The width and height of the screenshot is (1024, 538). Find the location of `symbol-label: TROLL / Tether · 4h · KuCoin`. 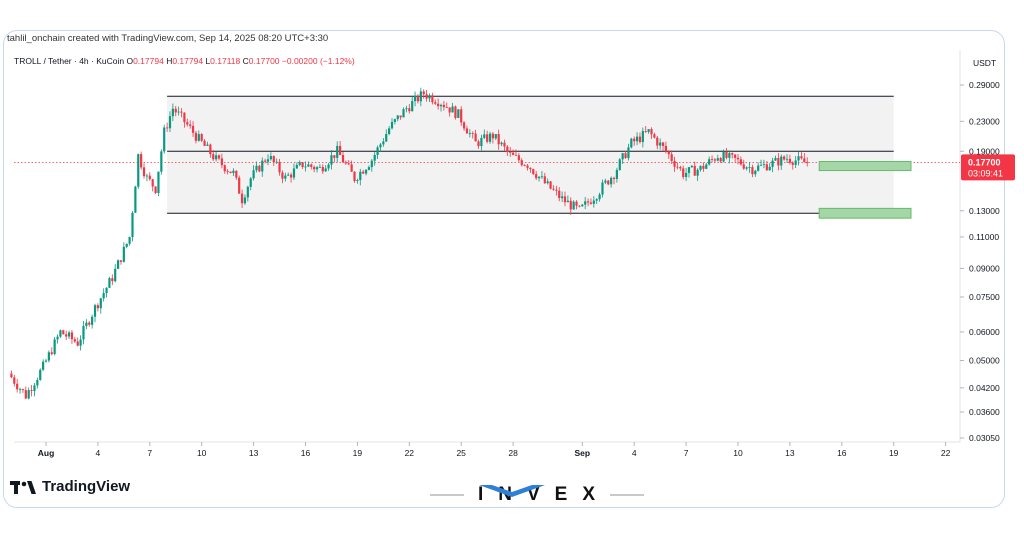

symbol-label: TROLL / Tether · 4h · KuCoin is located at coordinates (69, 61).